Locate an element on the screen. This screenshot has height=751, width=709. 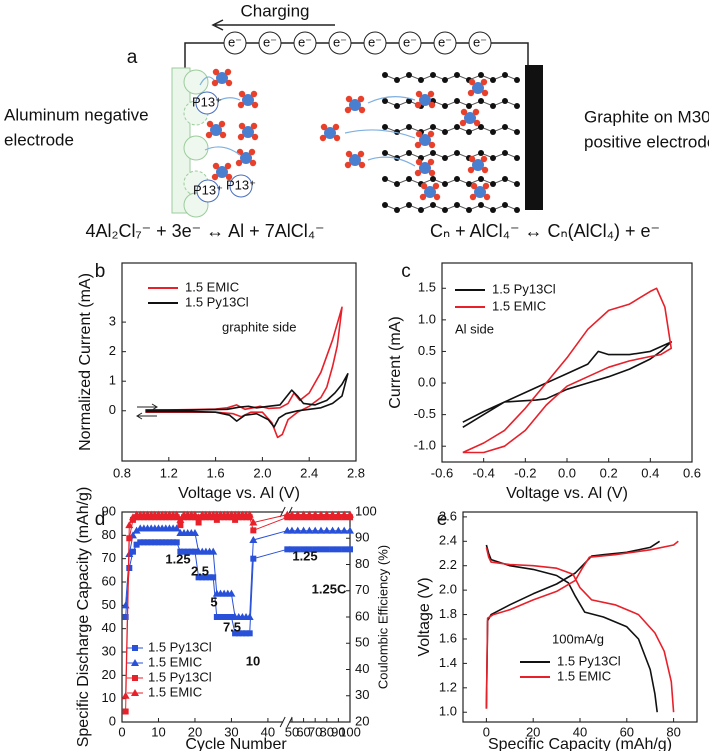
ion-arrow is located at coordinates (391, 100).